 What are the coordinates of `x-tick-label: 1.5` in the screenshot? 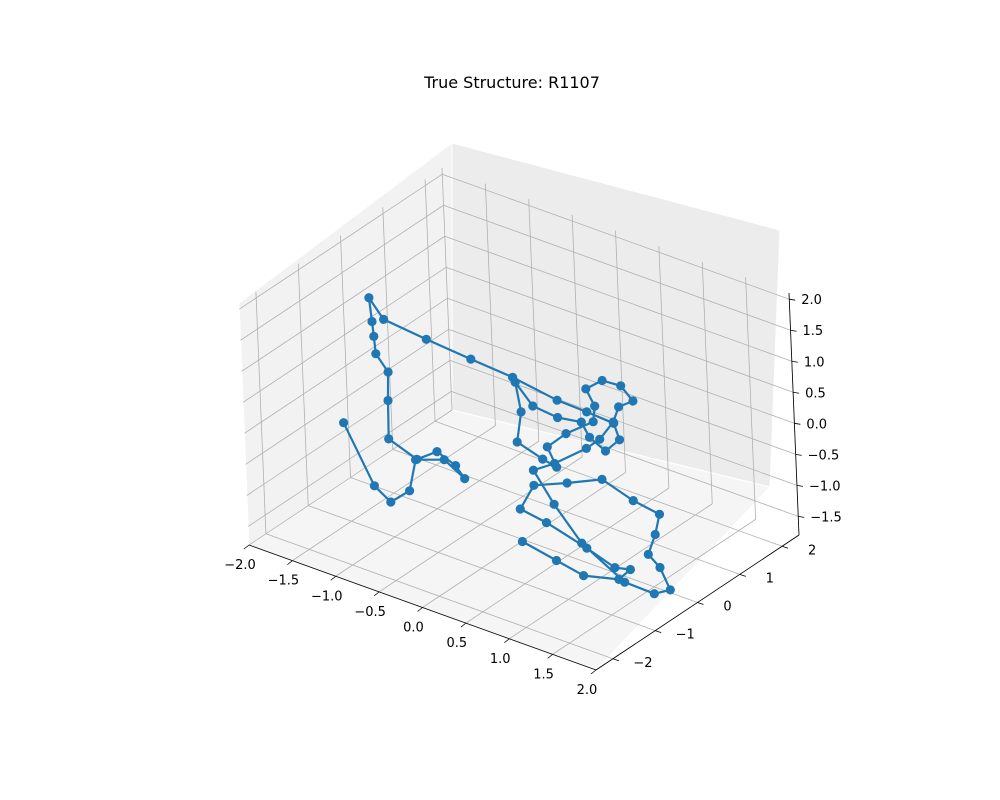 It's located at (543, 674).